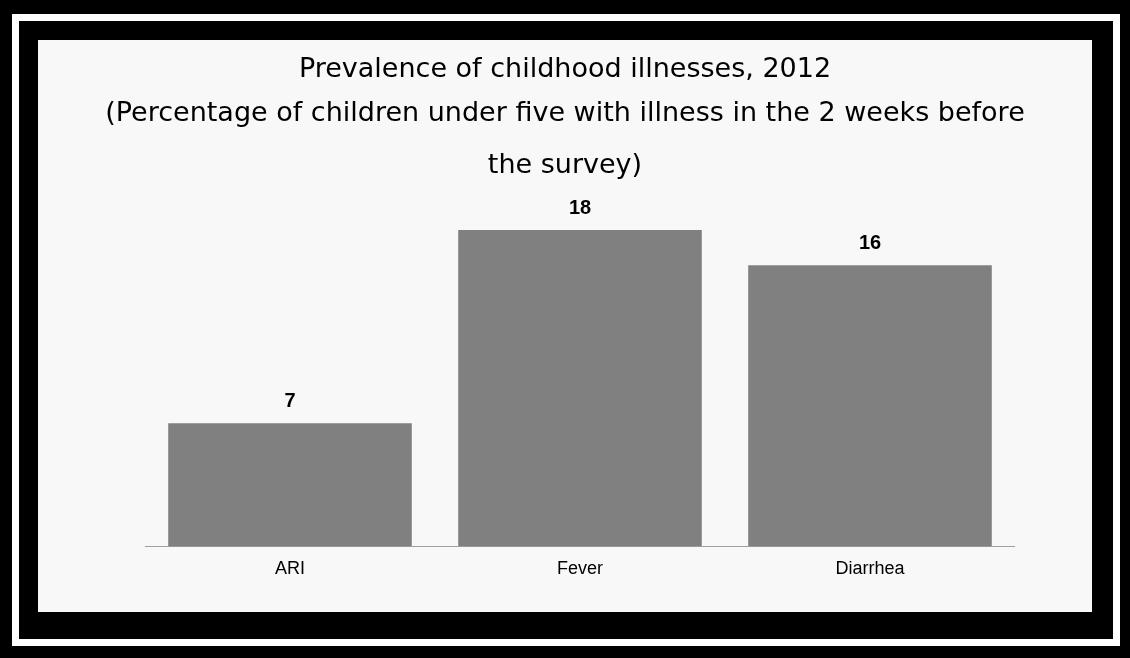  What do you see at coordinates (565, 68) in the screenshot?
I see `chart-title: Prevalence of childhood illnesses, 2012` at bounding box center [565, 68].